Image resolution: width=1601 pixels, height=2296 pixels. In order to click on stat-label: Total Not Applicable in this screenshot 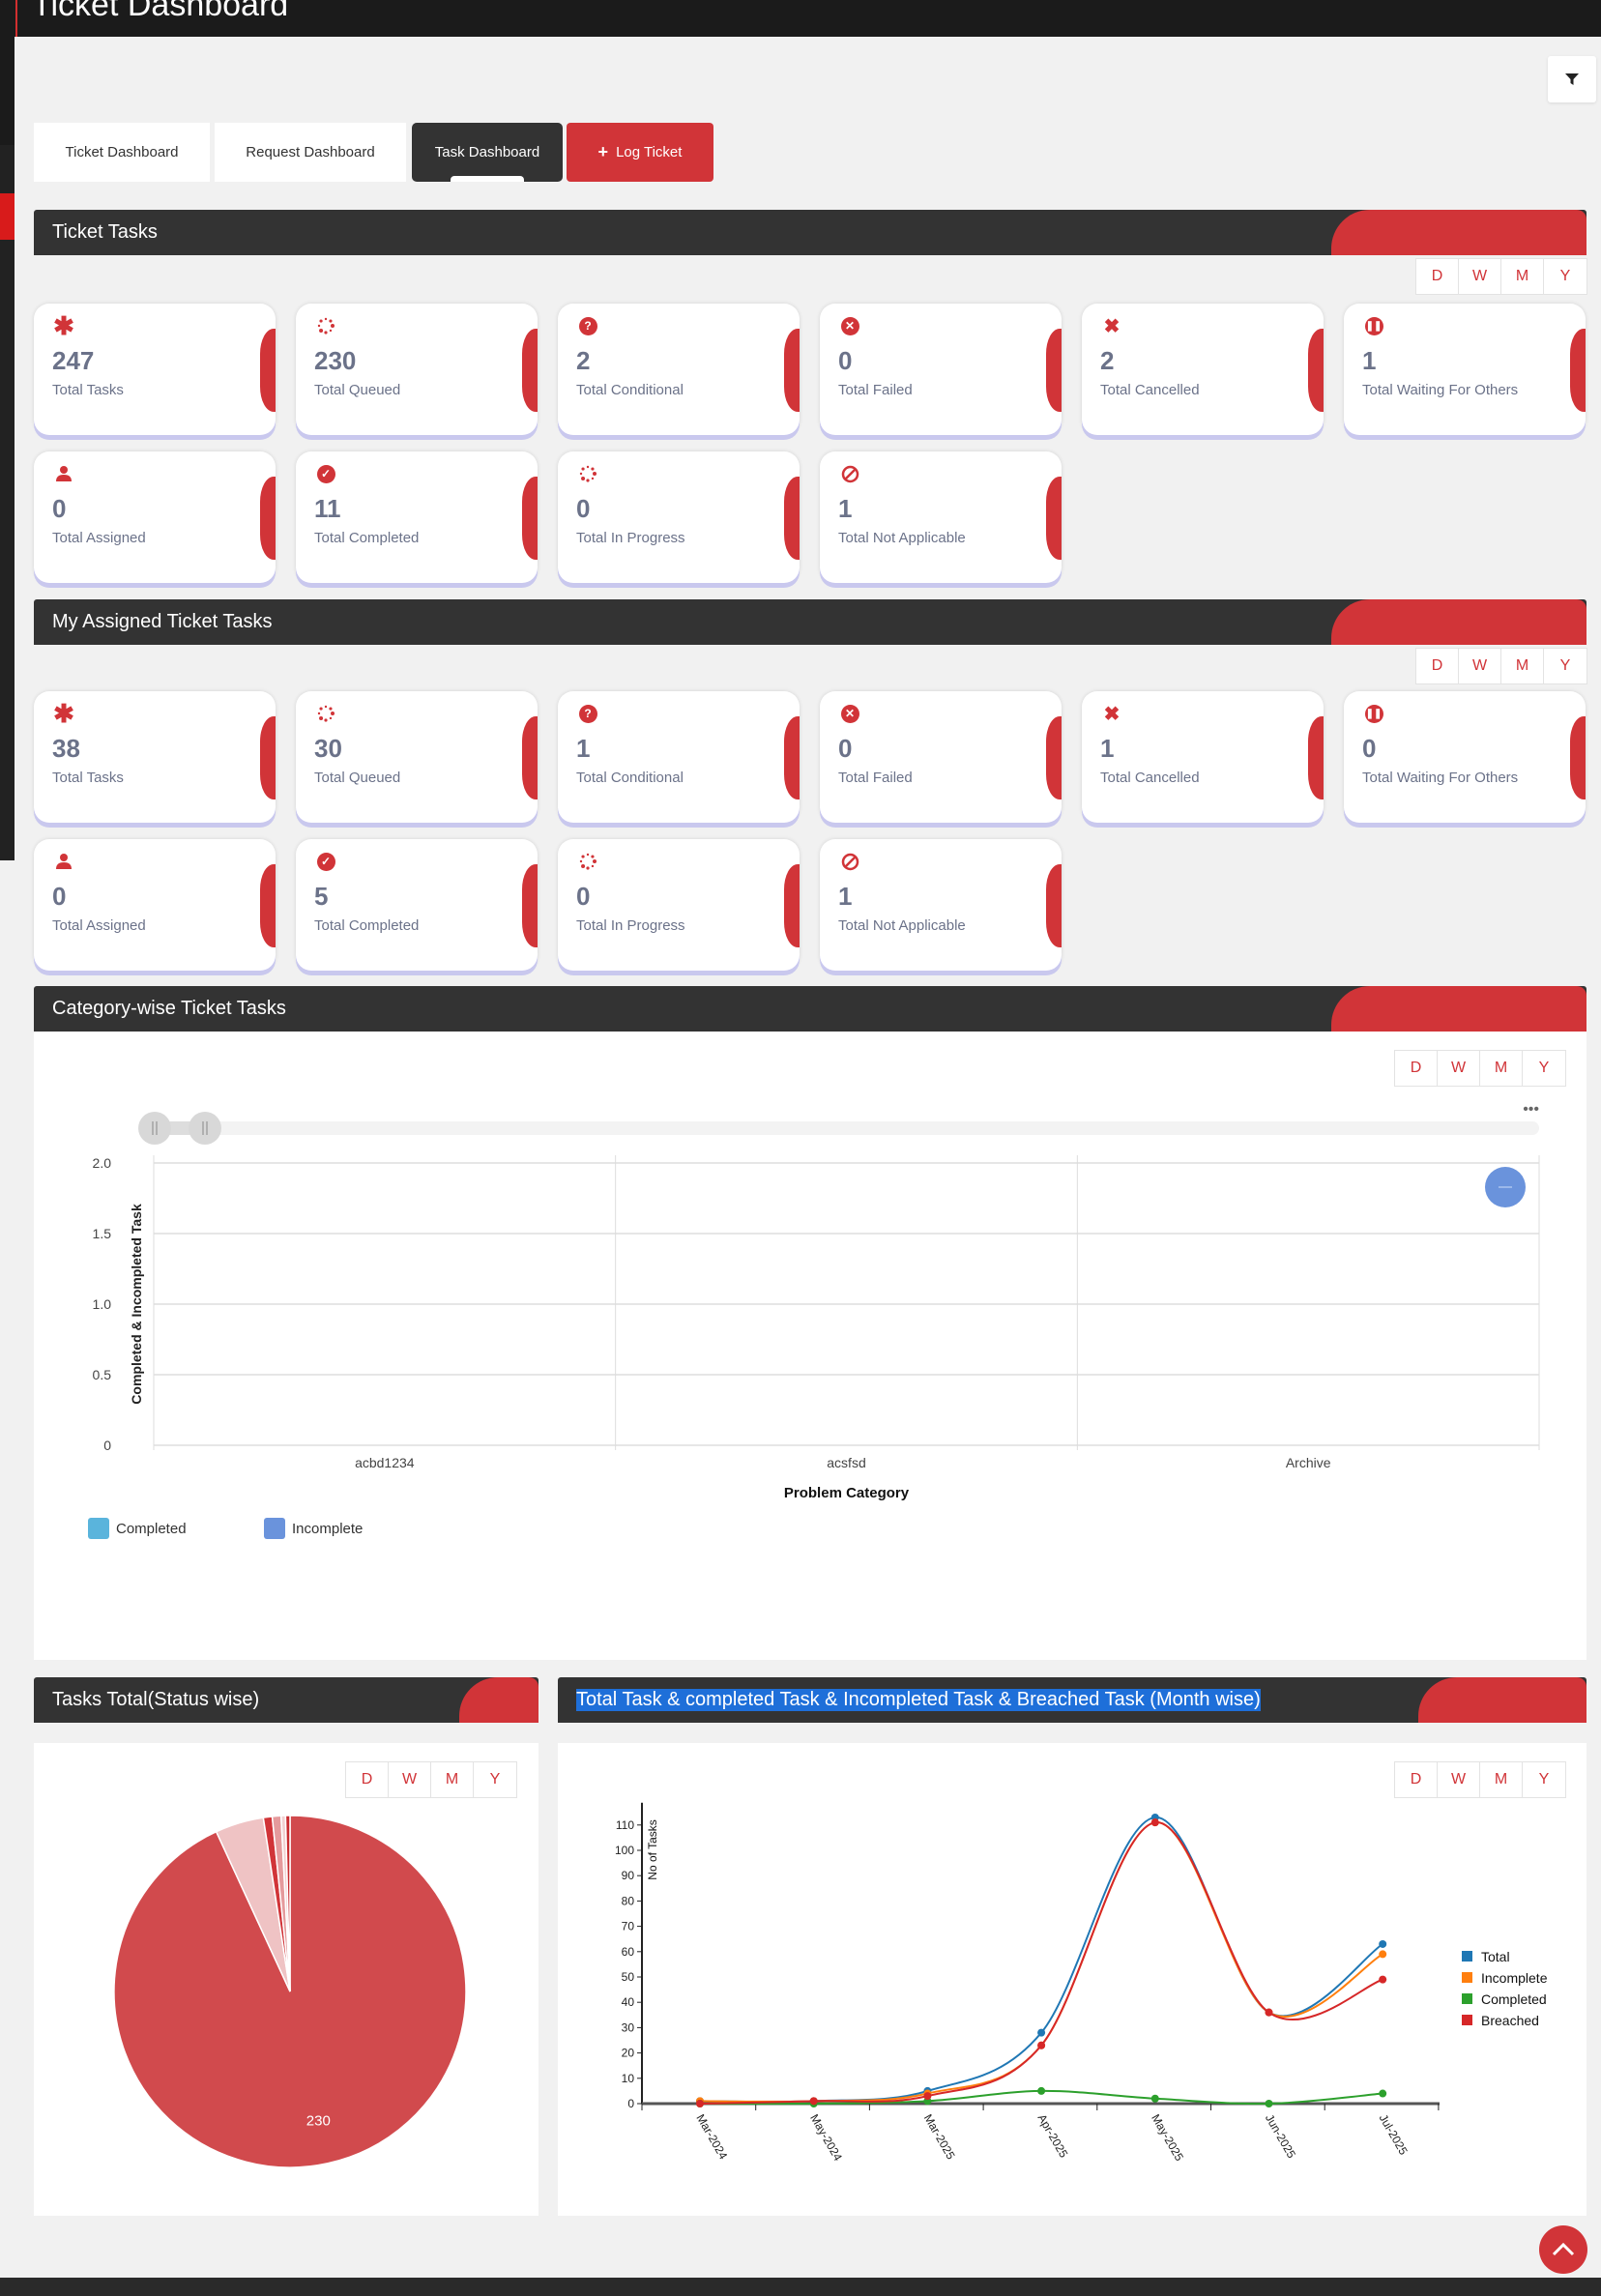, I will do `click(902, 538)`.